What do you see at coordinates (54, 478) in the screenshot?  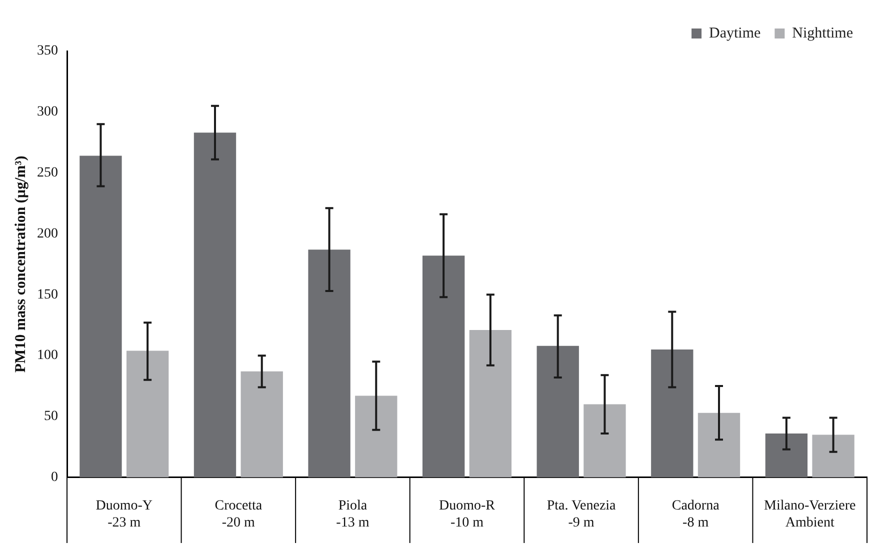 I see `y-tick-label: 0` at bounding box center [54, 478].